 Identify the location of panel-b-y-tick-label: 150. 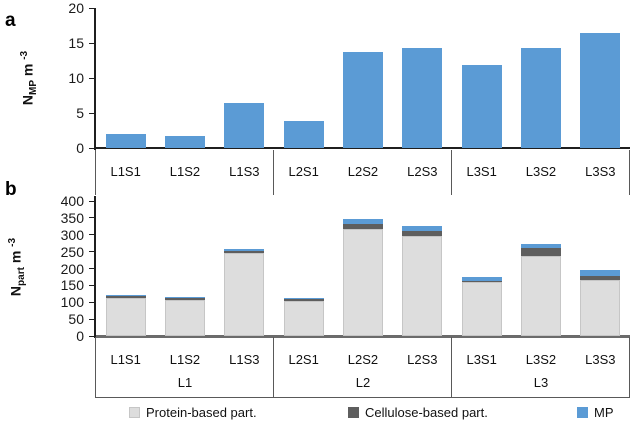
(72, 285).